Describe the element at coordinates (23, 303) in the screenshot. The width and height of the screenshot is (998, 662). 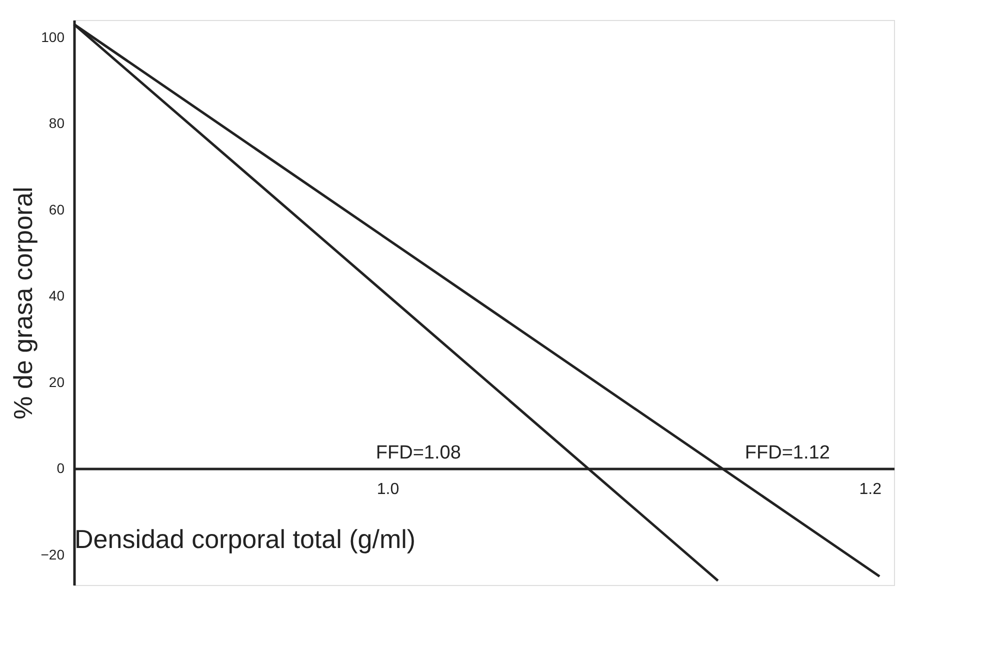
I see `y-axis-title: % de grasa corporal` at that location.